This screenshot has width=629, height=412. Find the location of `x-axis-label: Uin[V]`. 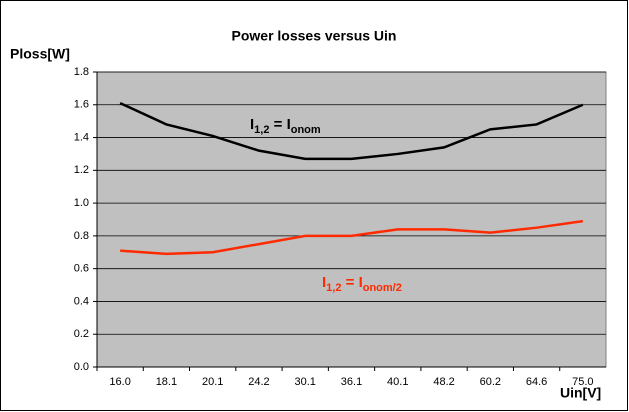

x-axis-label: Uin[V] is located at coordinates (580, 393).